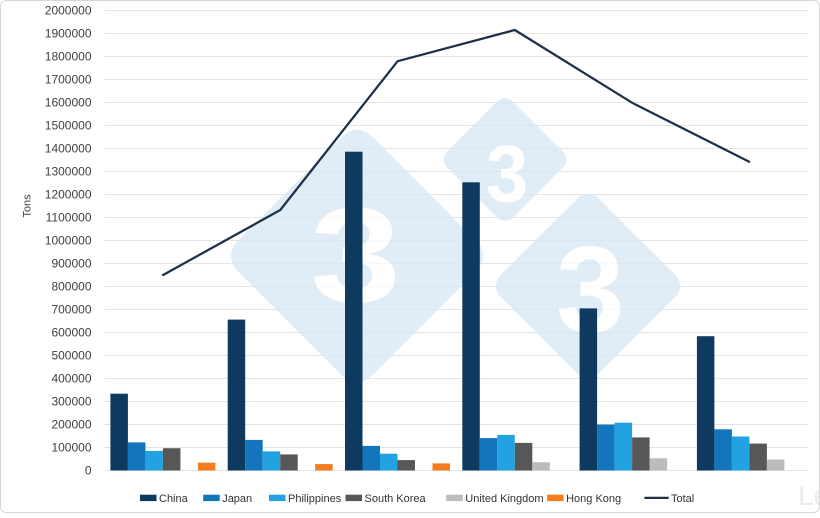  Describe the element at coordinates (71, 356) in the screenshot. I see `svg-text: 500000` at that location.